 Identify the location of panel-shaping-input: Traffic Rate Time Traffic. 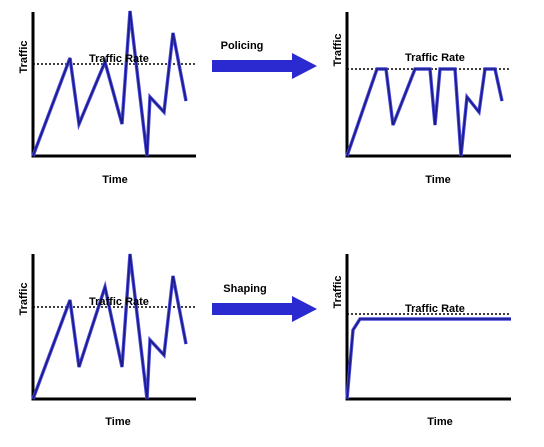
(107, 340).